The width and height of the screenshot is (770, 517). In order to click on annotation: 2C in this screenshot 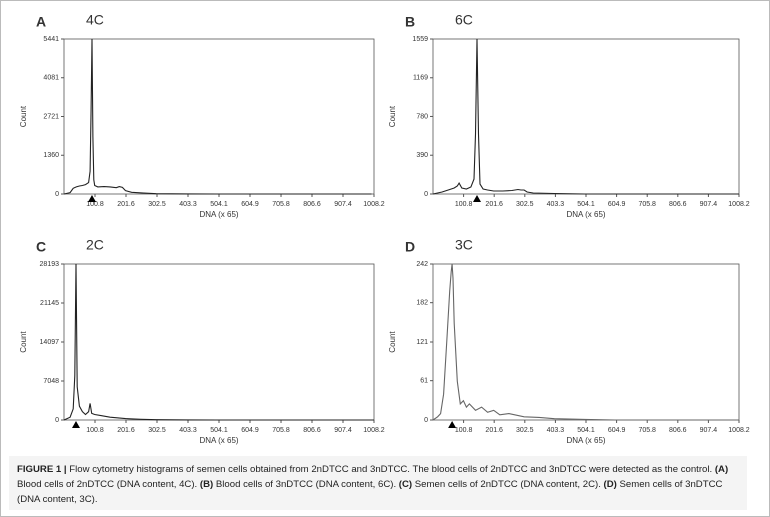, I will do `click(95, 245)`.